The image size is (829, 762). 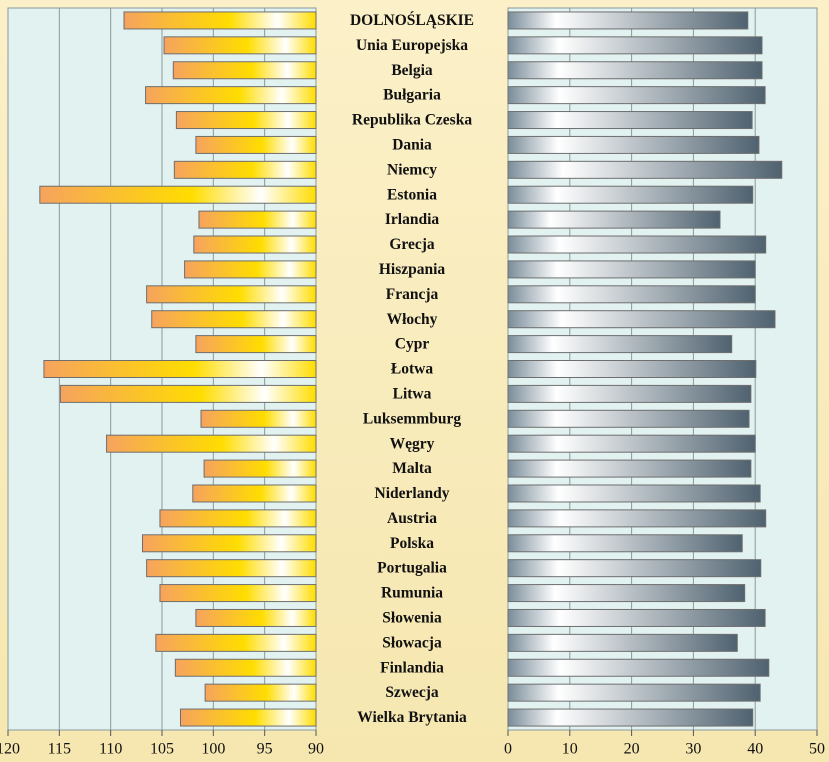 What do you see at coordinates (412, 294) in the screenshot?
I see `category-label: Francja` at bounding box center [412, 294].